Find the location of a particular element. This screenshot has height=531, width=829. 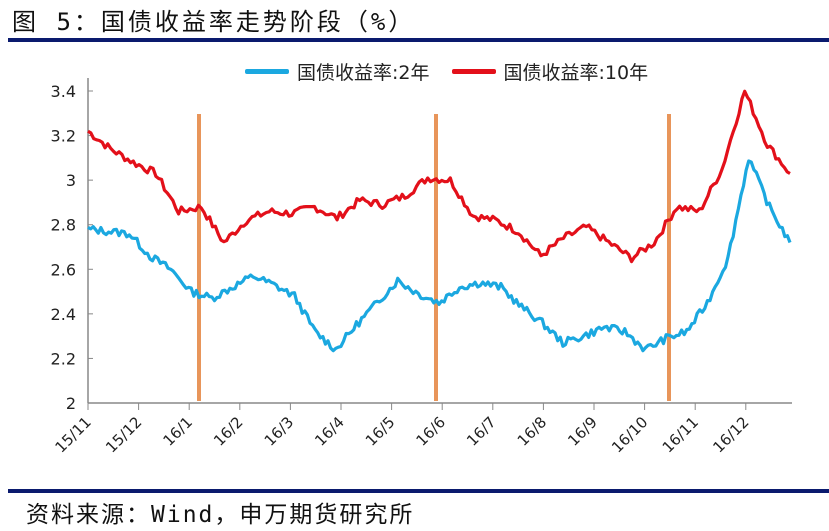

x-tick-label: 16/12 is located at coordinates (730, 434).